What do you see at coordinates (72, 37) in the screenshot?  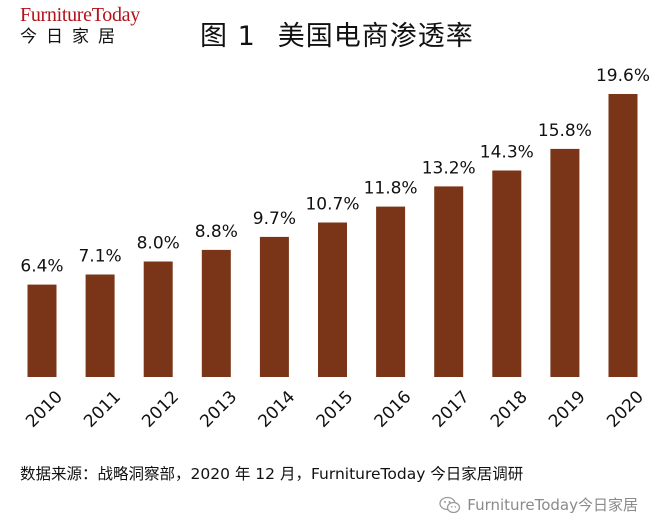 I see `logo-cn-text: 今日家居` at bounding box center [72, 37].